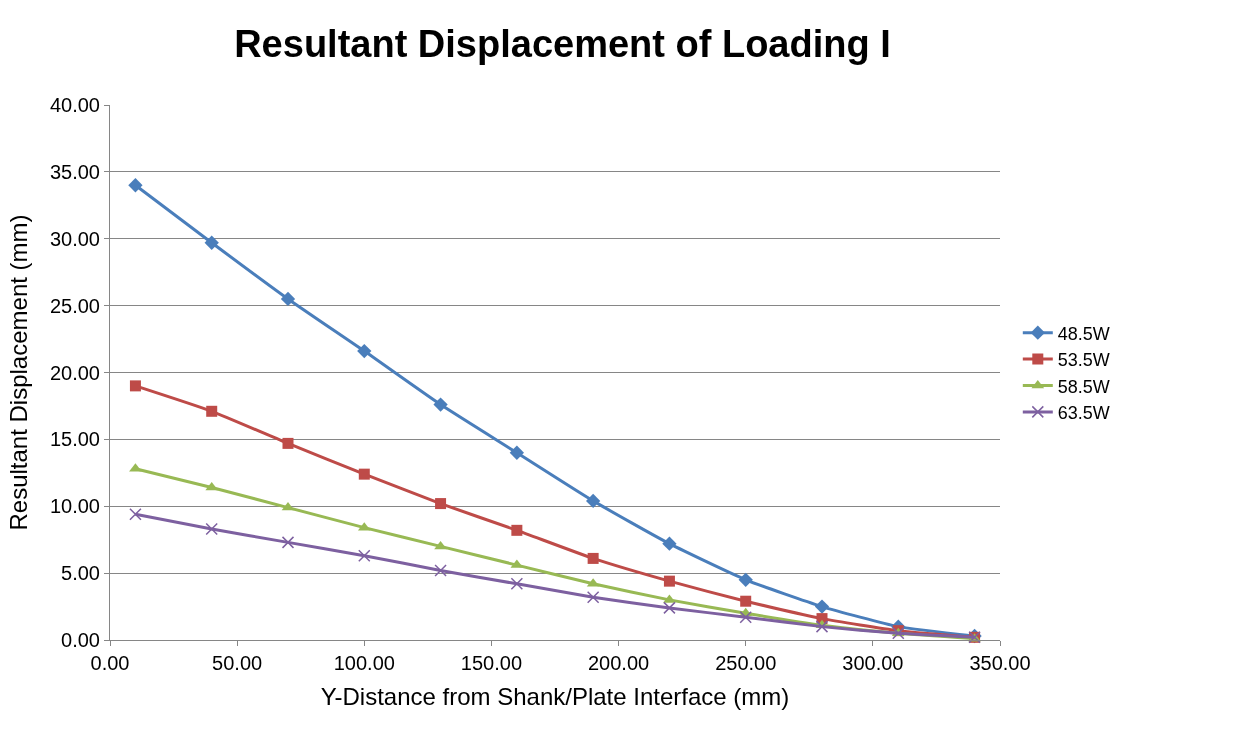 This screenshot has height=750, width=1250. Describe the element at coordinates (1083, 360) in the screenshot. I see `legend-label: 53.5W` at that location.